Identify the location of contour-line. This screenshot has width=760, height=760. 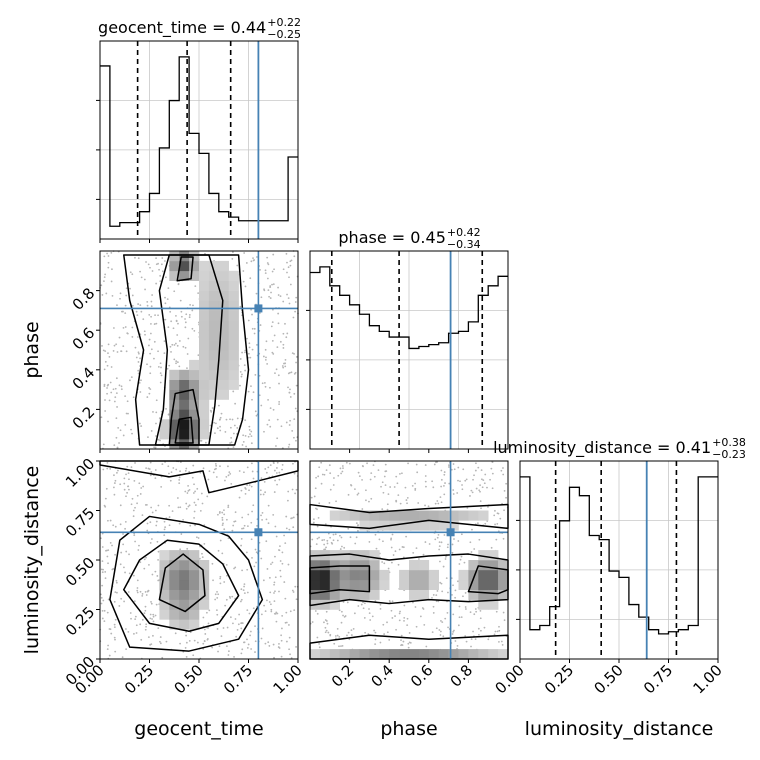
(181, 586).